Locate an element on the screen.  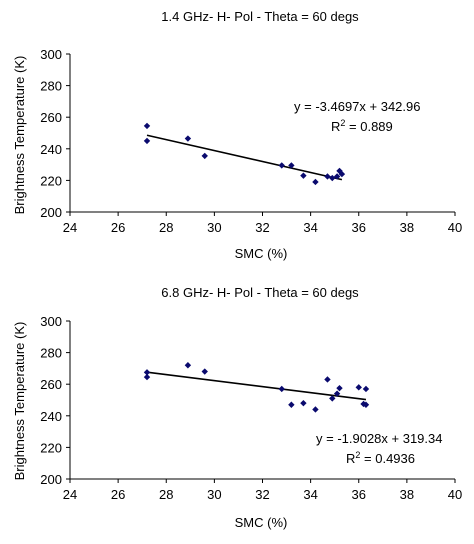
chart-2-title: 6.8 GHz- H- Pol - Theta = 60 degs is located at coordinates (260, 292).